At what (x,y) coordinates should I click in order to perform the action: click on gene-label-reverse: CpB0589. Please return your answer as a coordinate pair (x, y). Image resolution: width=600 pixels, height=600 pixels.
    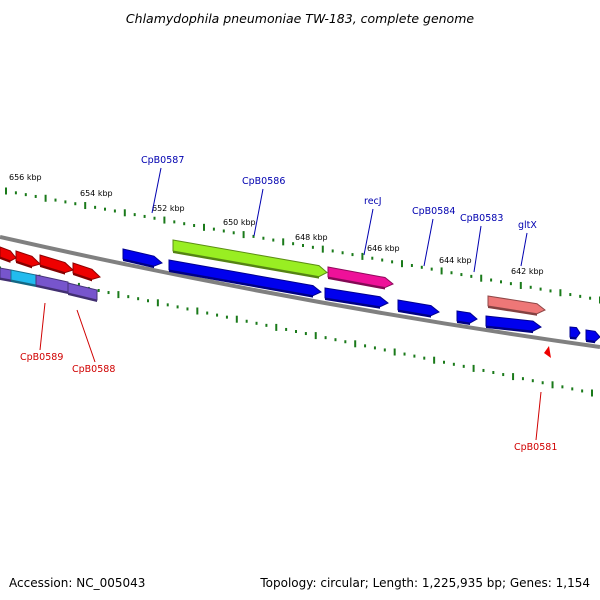
    Looking at the image, I should click on (41, 357).